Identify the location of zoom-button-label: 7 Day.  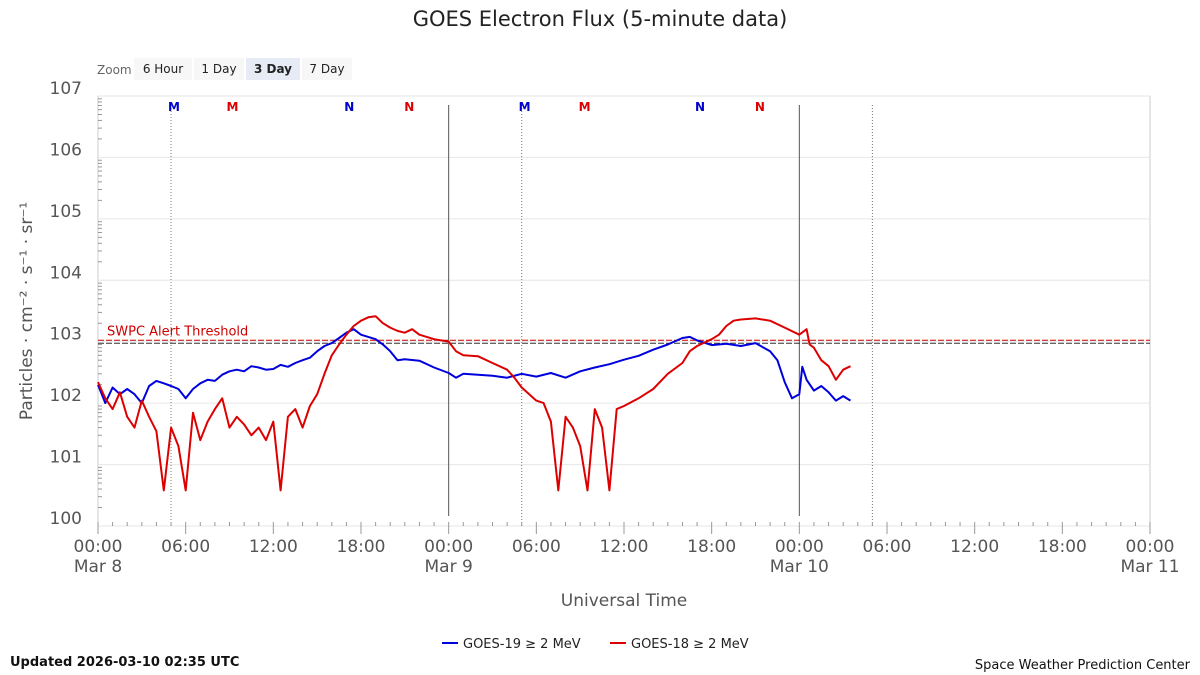
(326, 69).